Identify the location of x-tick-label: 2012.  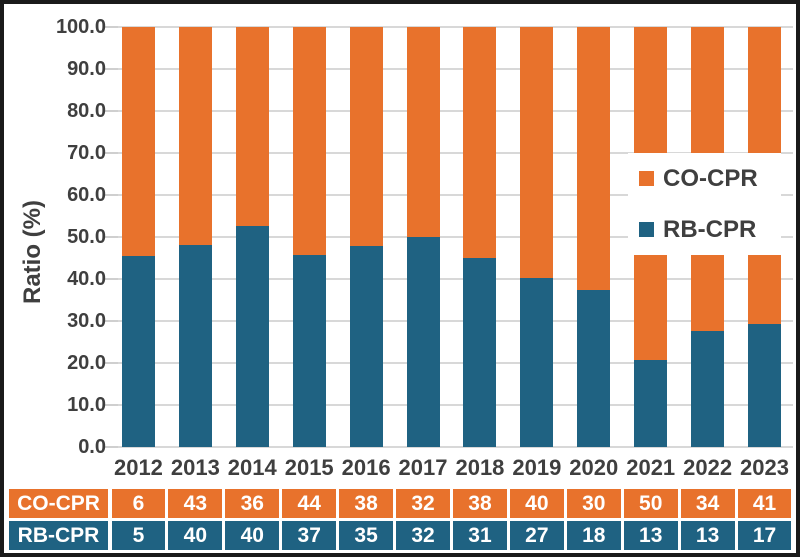
(138, 467).